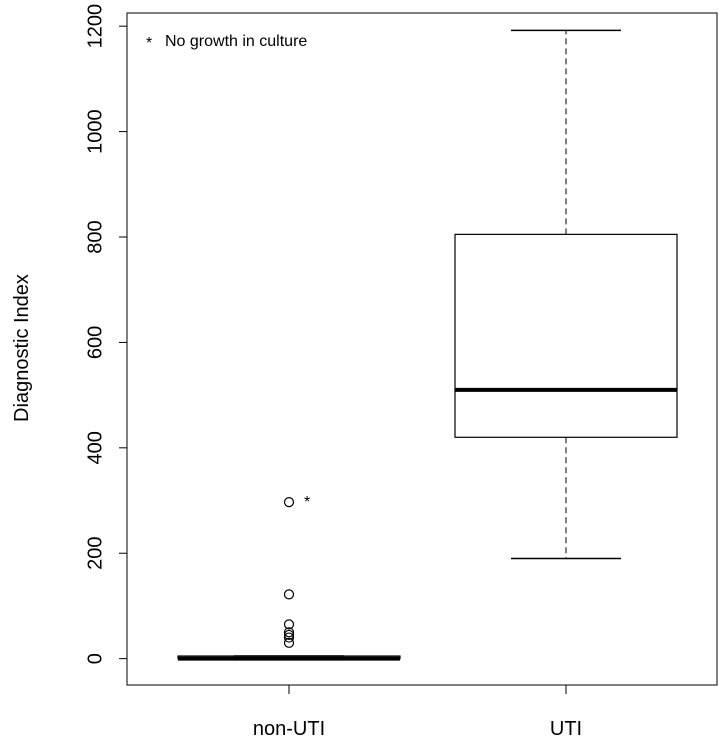  I want to click on y-tick-label: 600, so click(95, 342).